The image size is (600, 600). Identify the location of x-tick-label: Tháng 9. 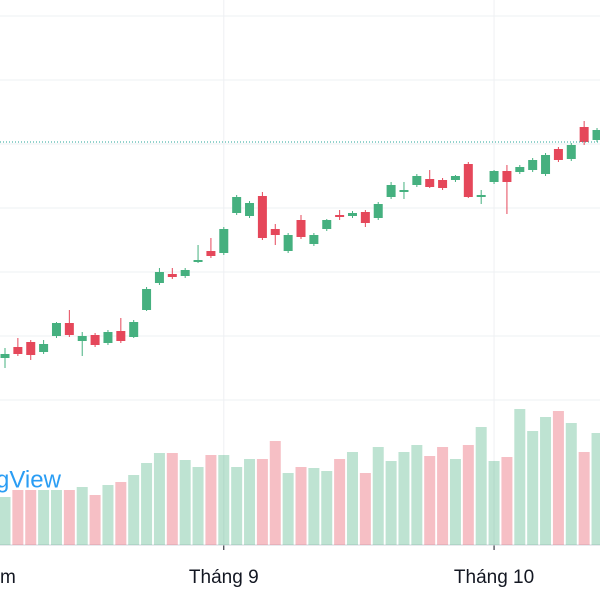
(224, 577).